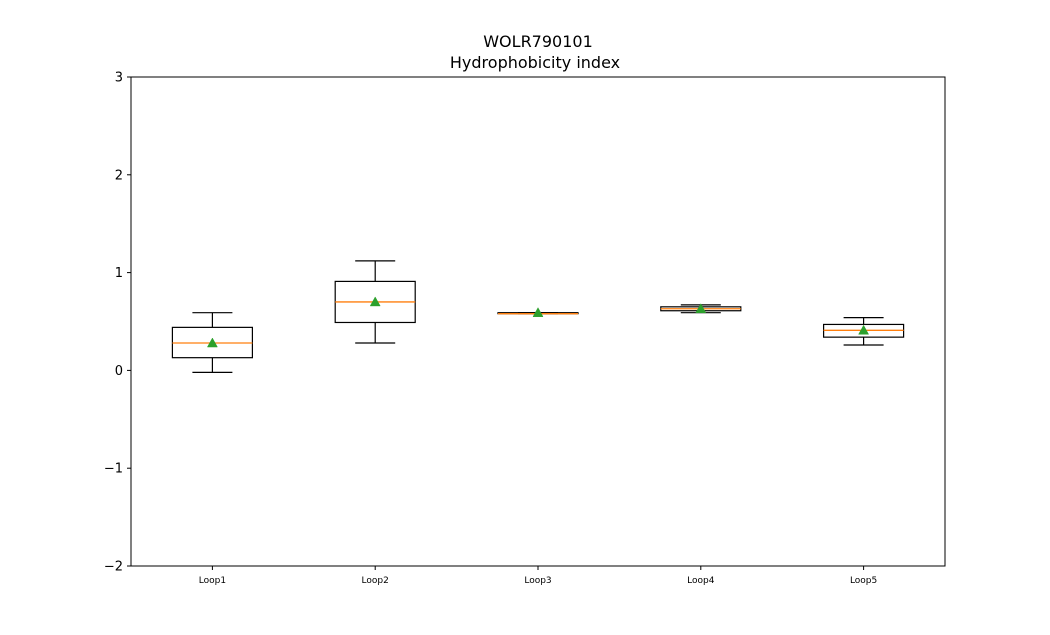 The height and width of the screenshot is (635, 1050). Describe the element at coordinates (119, 78) in the screenshot. I see `y-tick-label: 3` at that location.